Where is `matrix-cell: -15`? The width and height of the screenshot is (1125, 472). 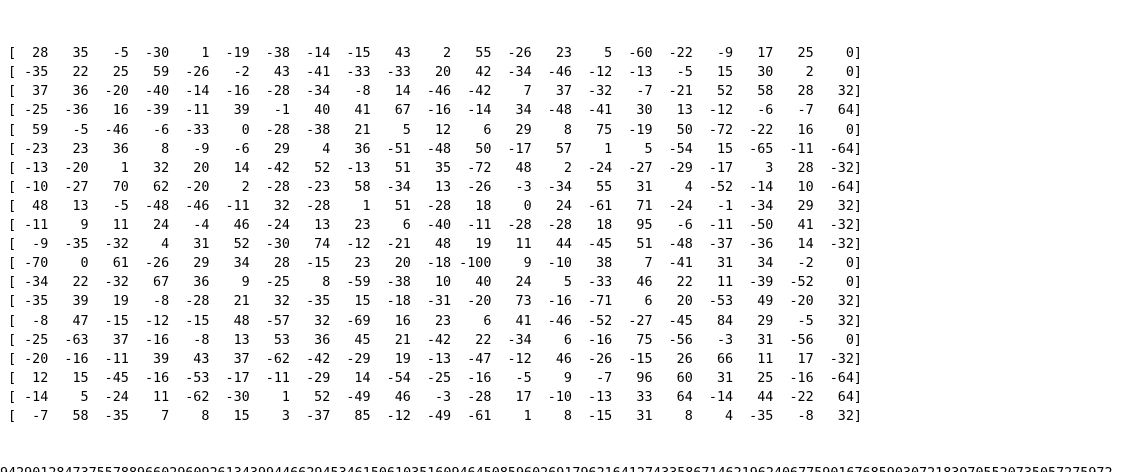
matrix-cell: -15 is located at coordinates (116, 321).